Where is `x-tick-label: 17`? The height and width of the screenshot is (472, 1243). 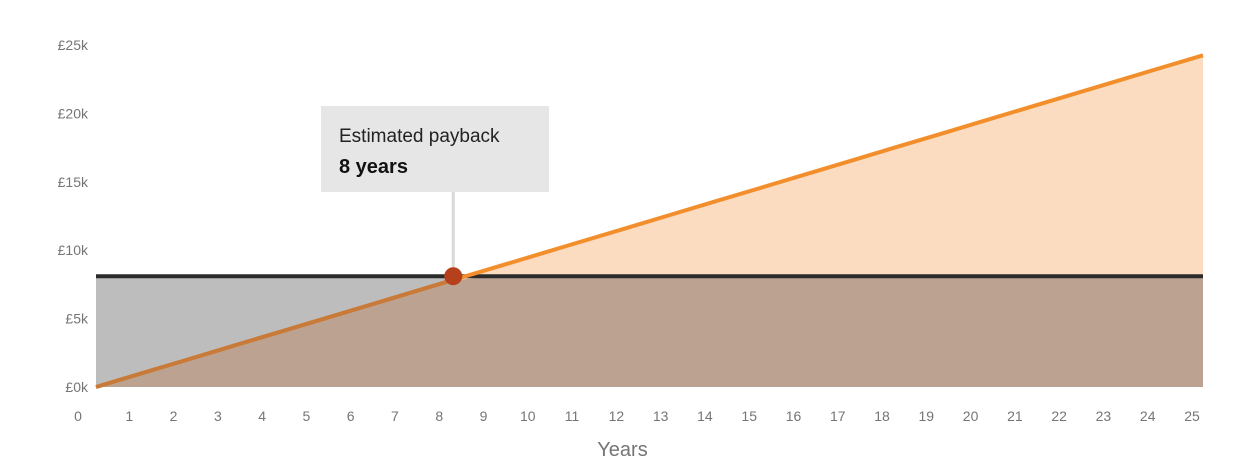
x-tick-label: 17 is located at coordinates (838, 416).